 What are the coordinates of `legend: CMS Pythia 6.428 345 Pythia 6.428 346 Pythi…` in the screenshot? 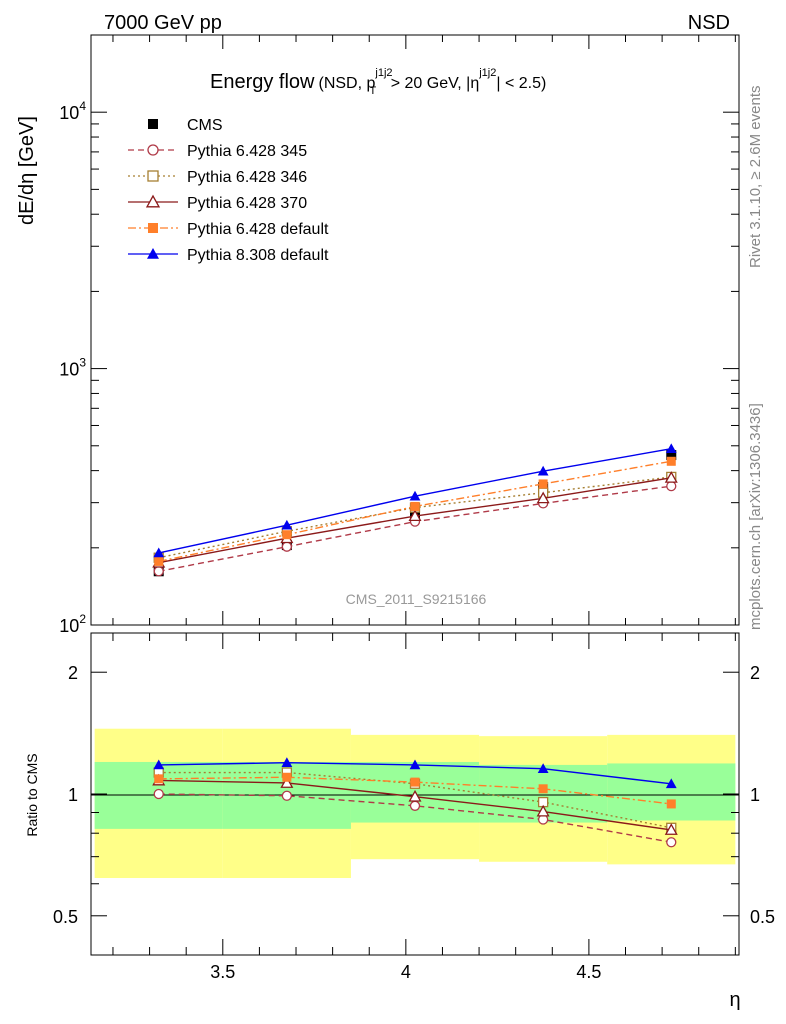 It's located at (228, 190).